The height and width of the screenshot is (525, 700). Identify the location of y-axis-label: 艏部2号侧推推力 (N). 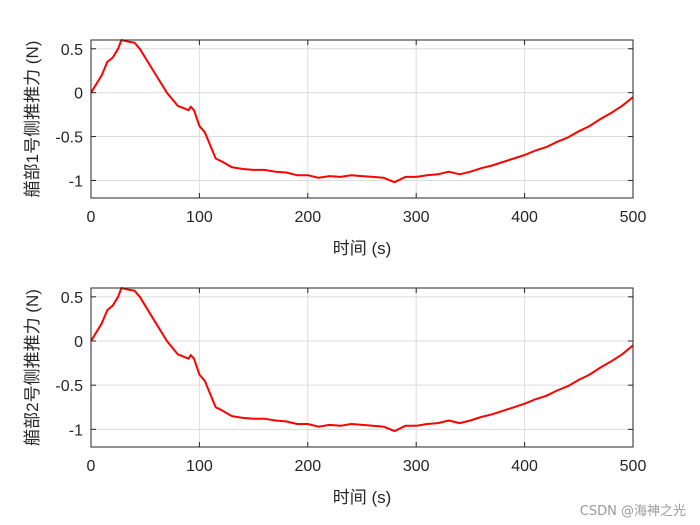
(32, 367).